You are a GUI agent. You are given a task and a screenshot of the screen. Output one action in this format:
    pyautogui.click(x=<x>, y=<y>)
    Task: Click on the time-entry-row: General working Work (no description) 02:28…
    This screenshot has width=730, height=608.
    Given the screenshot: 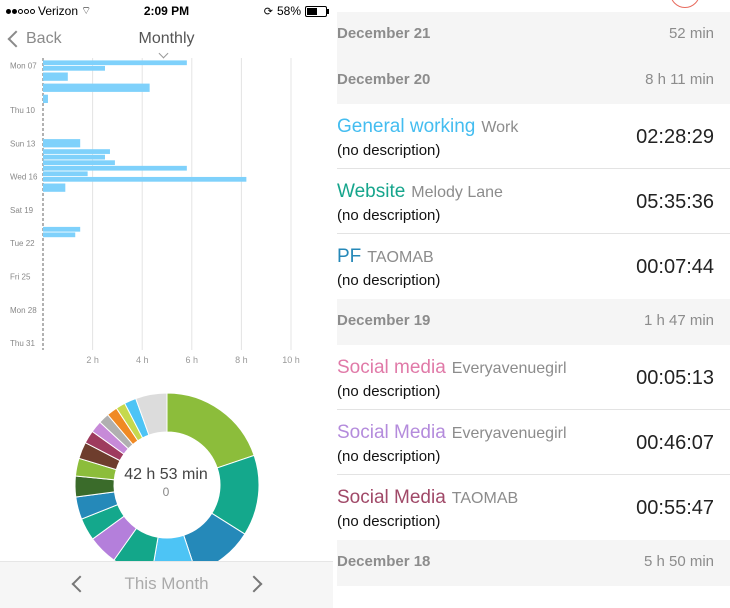 What is the action you would take?
    pyautogui.click(x=533, y=136)
    